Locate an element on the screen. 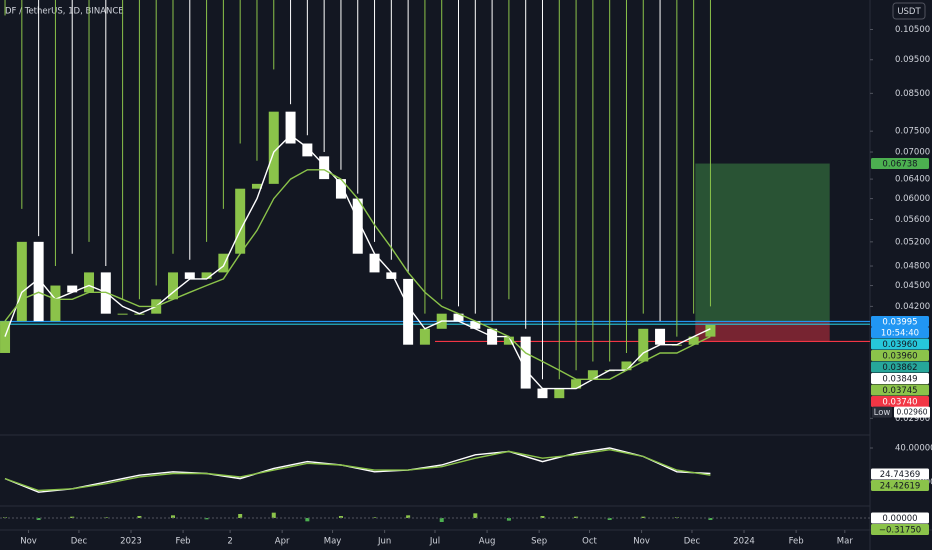 The image size is (932, 550). price-label: 24.42619 is located at coordinates (900, 486).